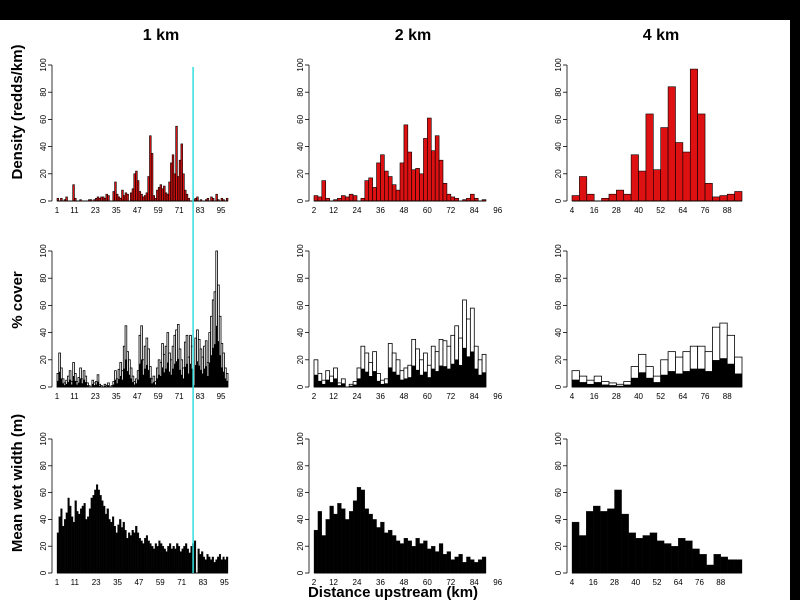 The image size is (800, 600). What do you see at coordinates (57, 210) in the screenshot?
I see `x-tick-label-density-1km: 1` at bounding box center [57, 210].